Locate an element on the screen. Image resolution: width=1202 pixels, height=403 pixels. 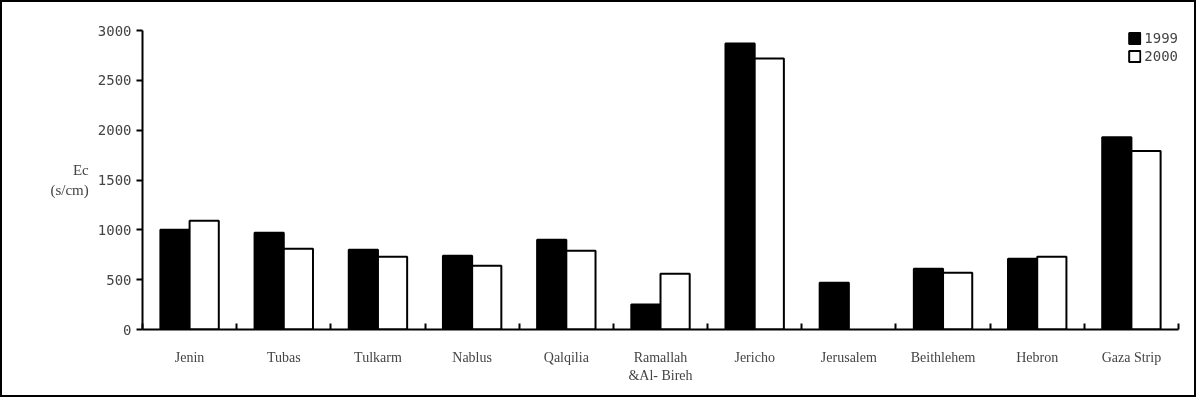
x-tick-label: Jerusalem is located at coordinates (848, 357).